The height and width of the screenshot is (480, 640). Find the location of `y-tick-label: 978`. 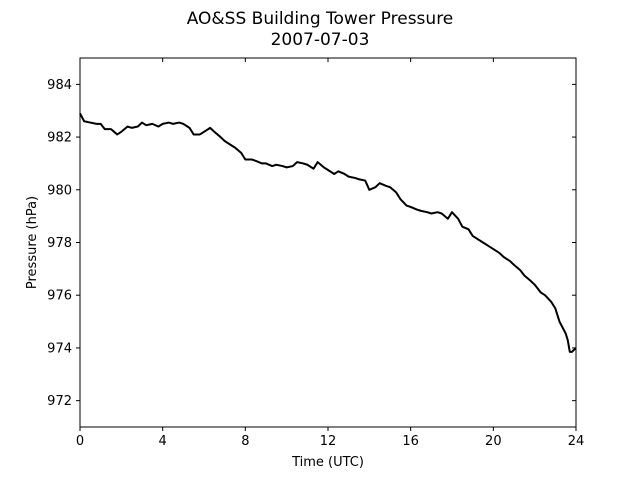

y-tick-label: 978 is located at coordinates (59, 243).